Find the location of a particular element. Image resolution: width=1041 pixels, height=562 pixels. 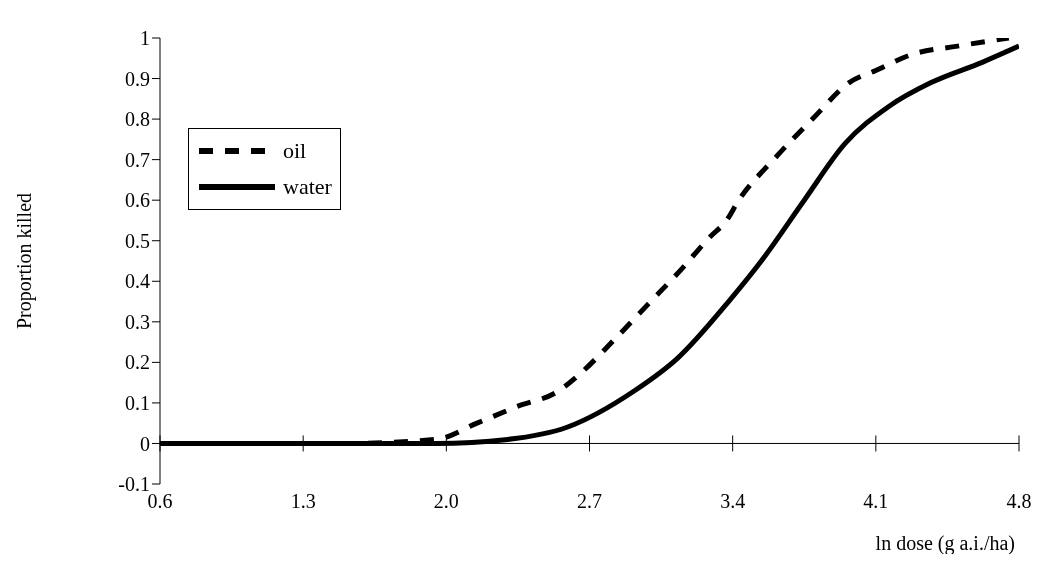

y-axis-title: Proportion killed is located at coordinates (25, 261).